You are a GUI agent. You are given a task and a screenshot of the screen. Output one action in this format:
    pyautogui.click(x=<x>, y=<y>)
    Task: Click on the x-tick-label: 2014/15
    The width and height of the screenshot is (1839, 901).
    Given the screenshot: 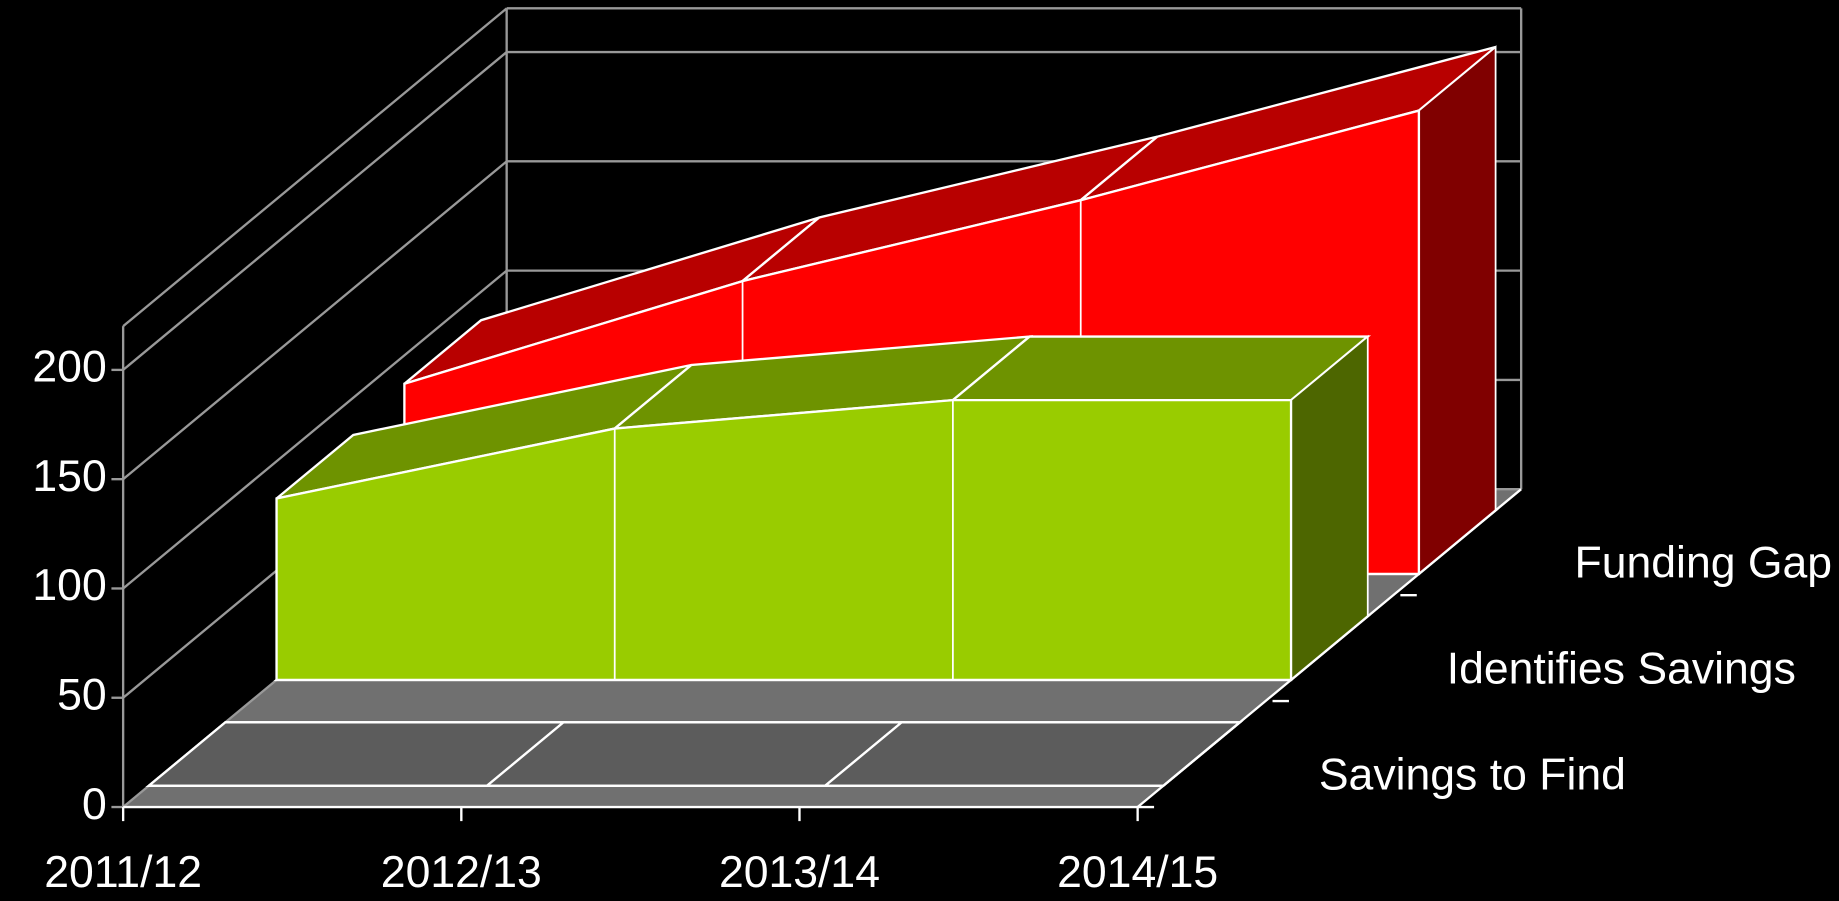 What is the action you would take?
    pyautogui.click(x=1137, y=872)
    